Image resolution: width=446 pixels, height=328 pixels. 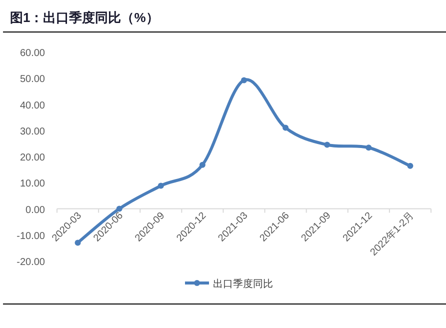 What do you see at coordinates (31, 236) in the screenshot?
I see `y-tick-label: -10.00` at bounding box center [31, 236].